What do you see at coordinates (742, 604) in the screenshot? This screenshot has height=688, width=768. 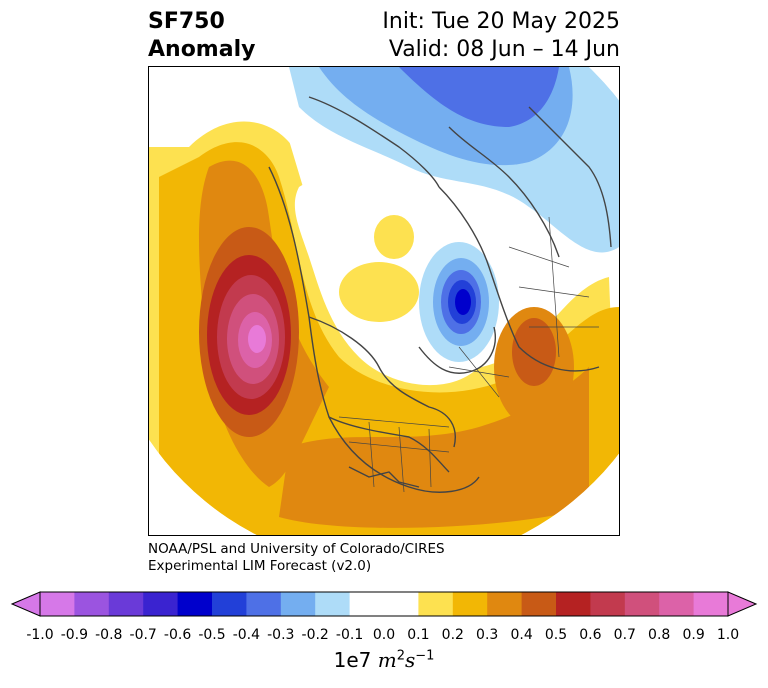 I see `colorbar-over-arrow` at bounding box center [742, 604].